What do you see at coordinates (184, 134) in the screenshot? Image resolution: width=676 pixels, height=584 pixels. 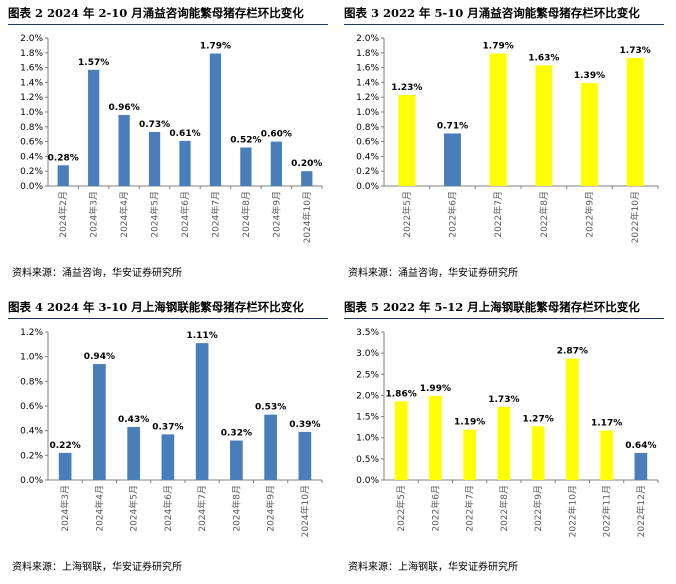 I see `data-label: 0.61%` at bounding box center [184, 134].